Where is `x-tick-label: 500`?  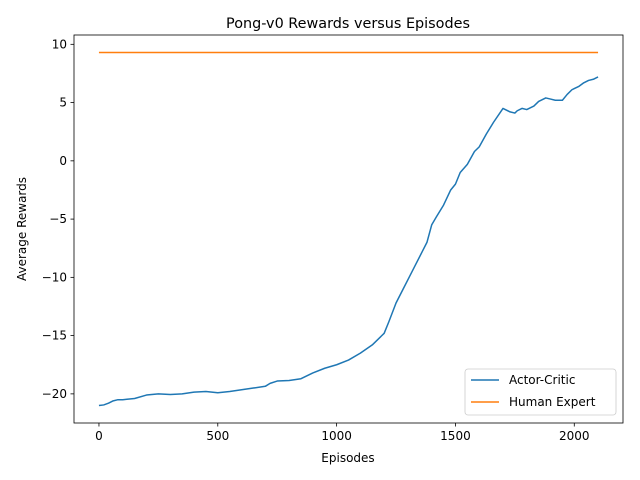 x-tick-label: 500 is located at coordinates (217, 436).